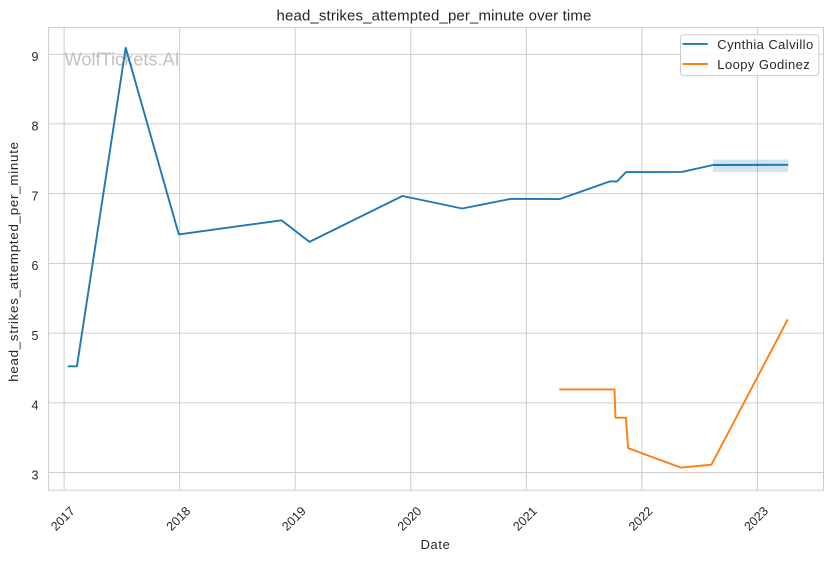  Describe the element at coordinates (35, 127) in the screenshot. I see `svg-text: 8` at that location.